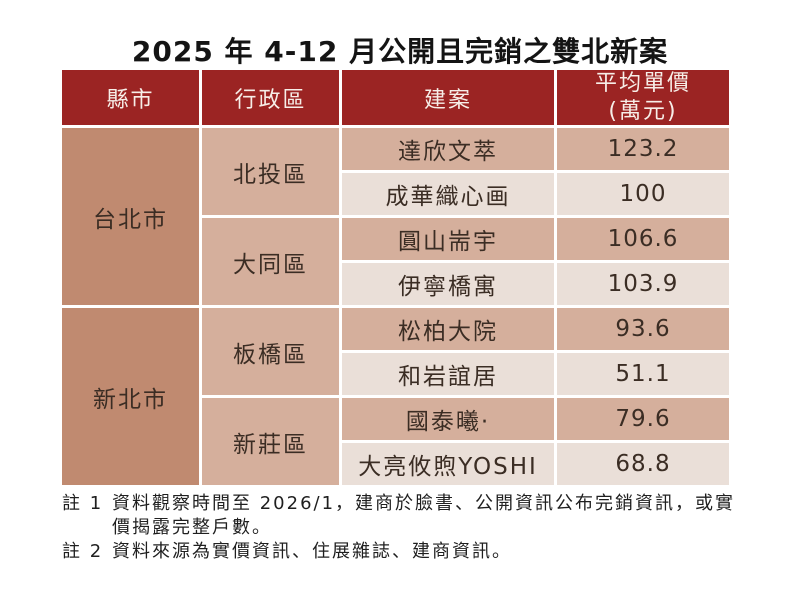  I want to click on header-price: 平均單價 (萬元), so click(643, 97).